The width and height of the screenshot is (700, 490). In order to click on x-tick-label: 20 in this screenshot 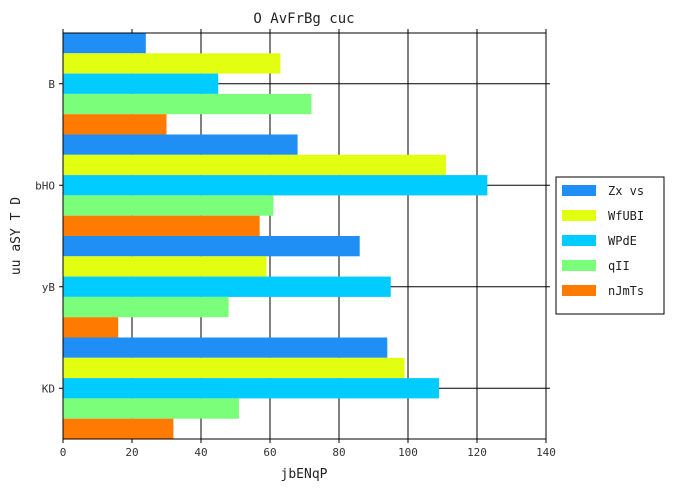, I will do `click(131, 452)`.